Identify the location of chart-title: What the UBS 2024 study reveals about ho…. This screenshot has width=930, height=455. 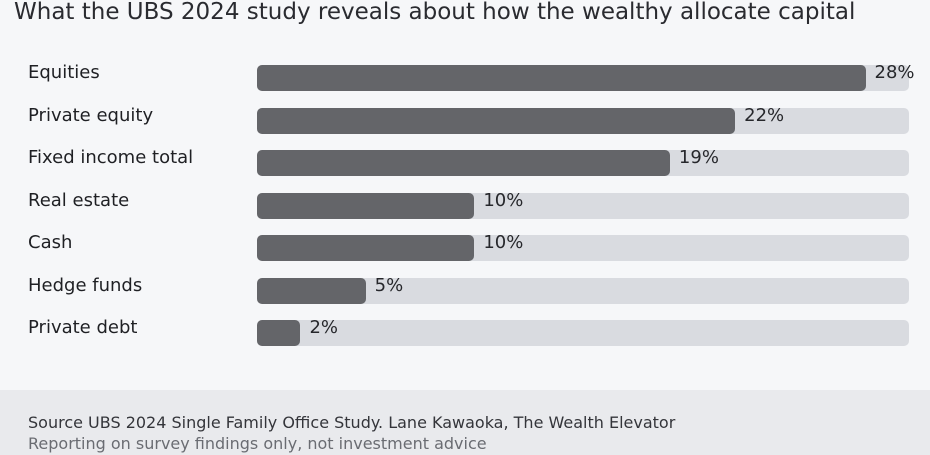
(435, 12).